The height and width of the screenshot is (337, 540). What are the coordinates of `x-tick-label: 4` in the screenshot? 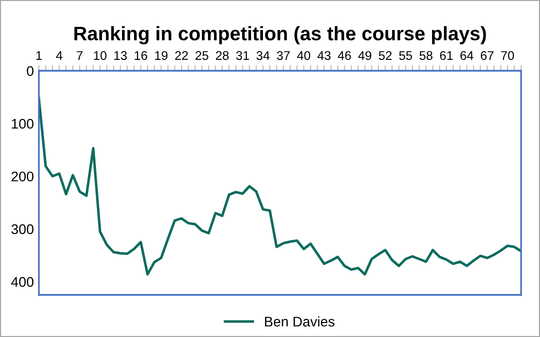 It's located at (59, 55).